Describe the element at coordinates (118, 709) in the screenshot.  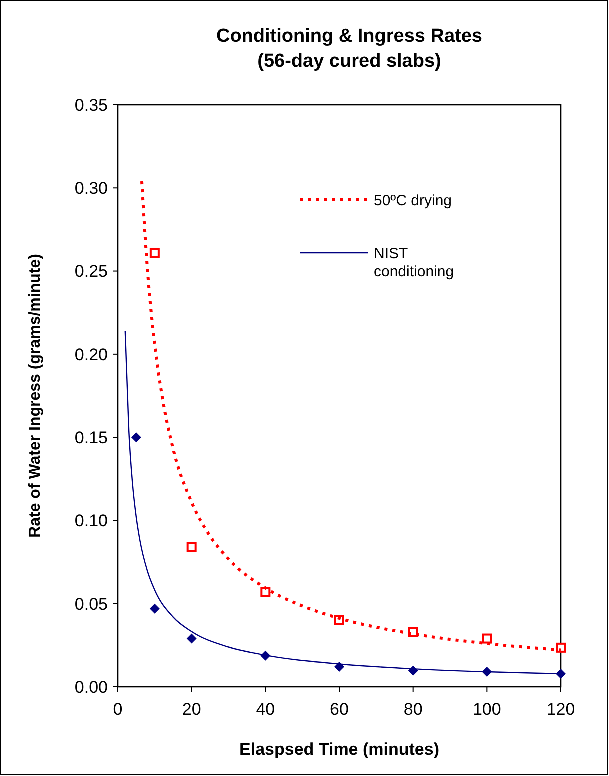
I see `x-tick-label: 0` at that location.